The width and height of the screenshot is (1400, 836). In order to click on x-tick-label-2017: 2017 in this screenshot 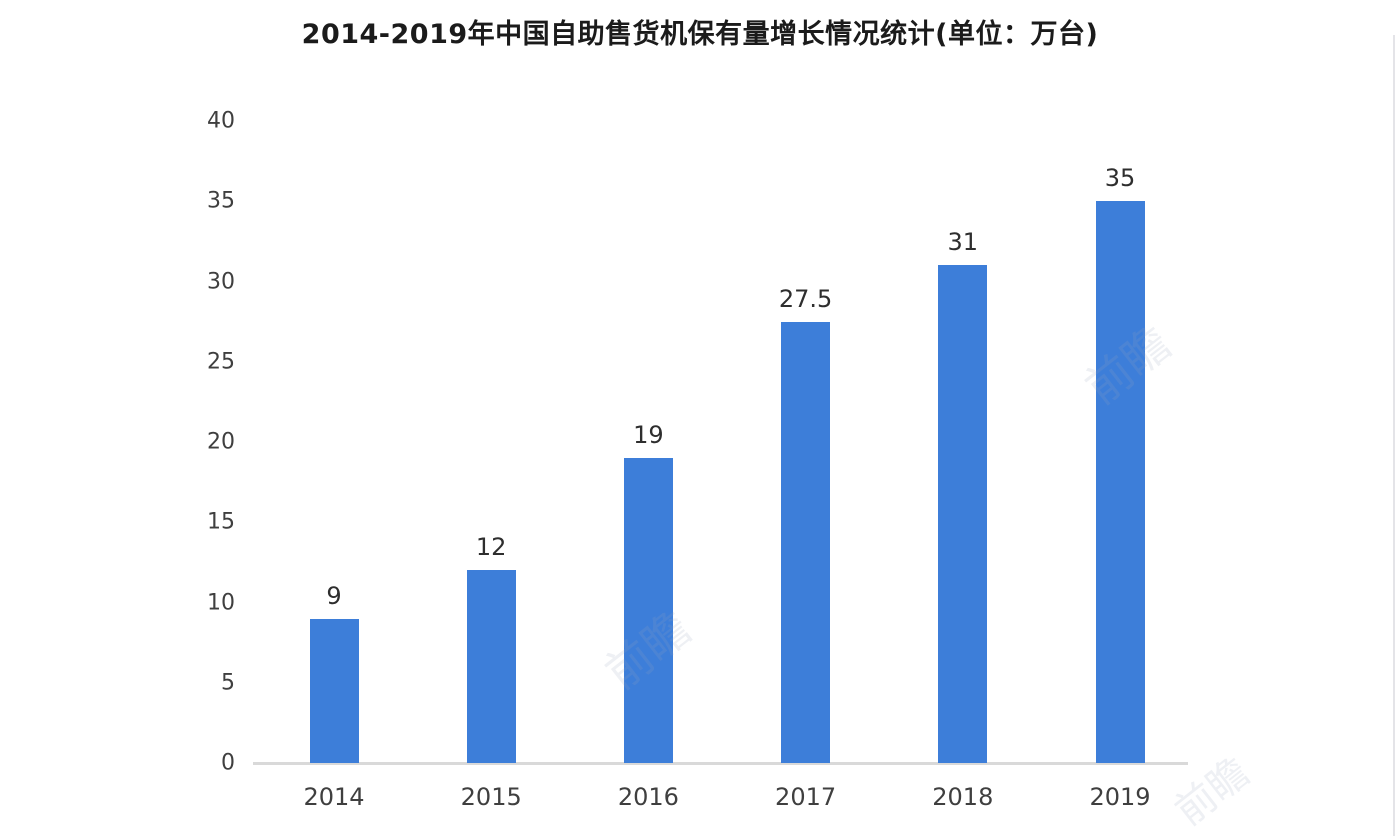, I will do `click(806, 797)`.